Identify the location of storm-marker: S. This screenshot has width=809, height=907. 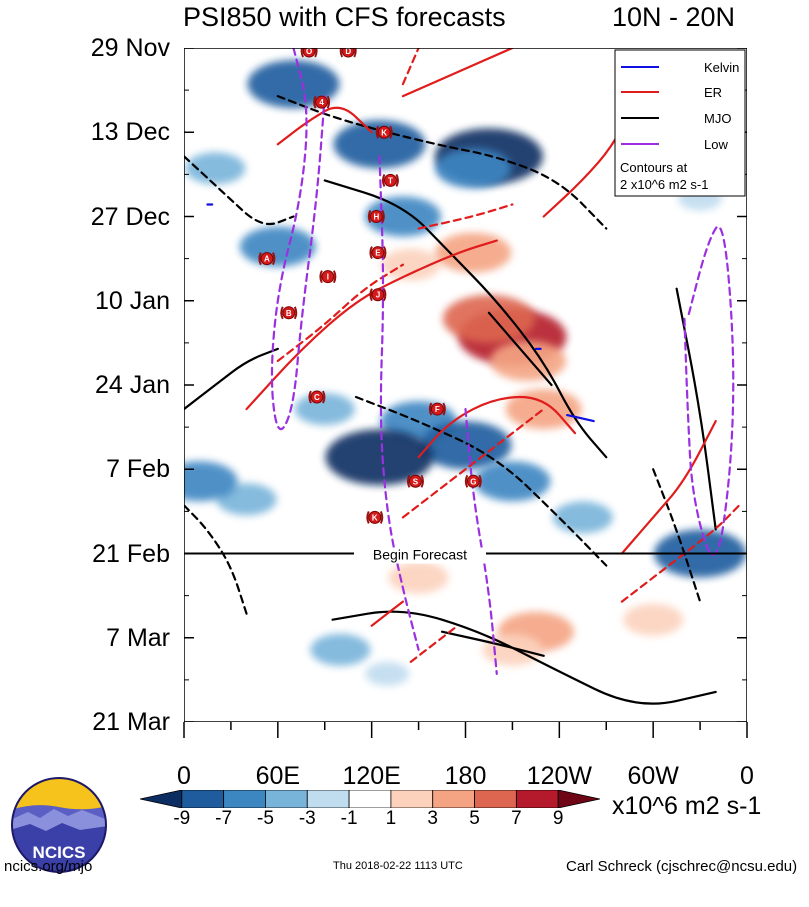
(415, 481).